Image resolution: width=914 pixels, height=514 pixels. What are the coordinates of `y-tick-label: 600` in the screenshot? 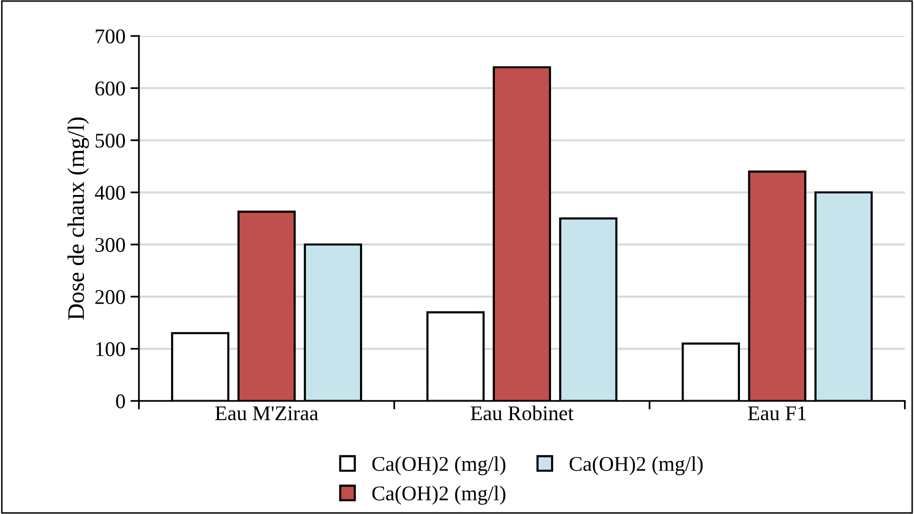 It's located at (110, 88).